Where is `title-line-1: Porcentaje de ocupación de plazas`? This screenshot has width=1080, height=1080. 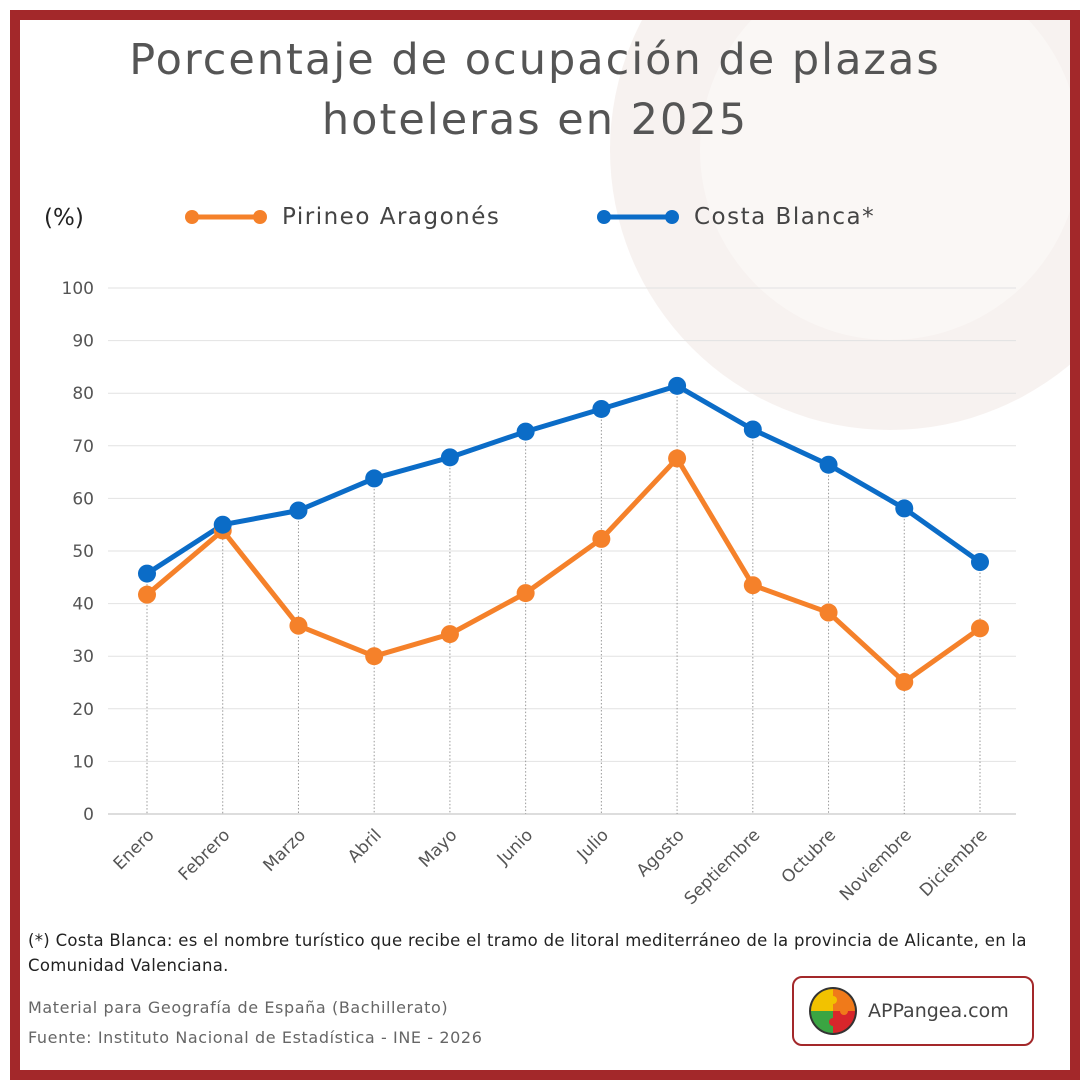 title-line-1: Porcentaje de ocupación de plazas is located at coordinates (535, 60).